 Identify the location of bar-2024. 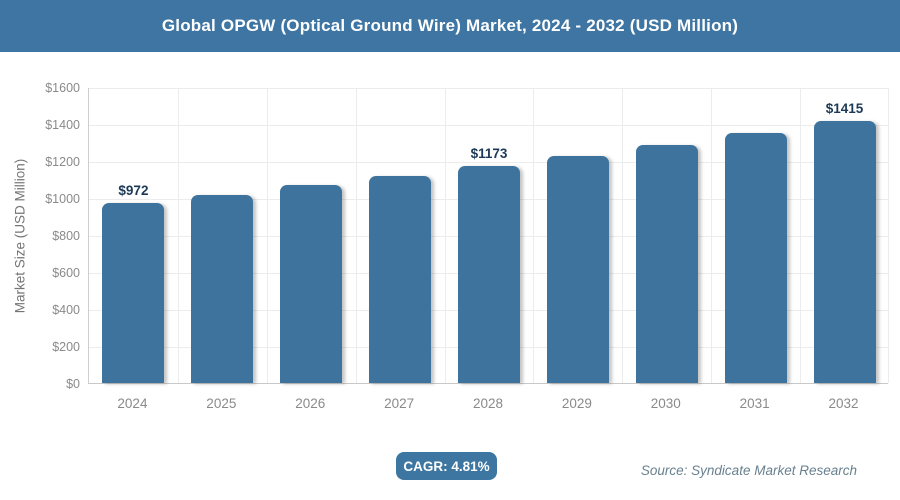
(133, 293).